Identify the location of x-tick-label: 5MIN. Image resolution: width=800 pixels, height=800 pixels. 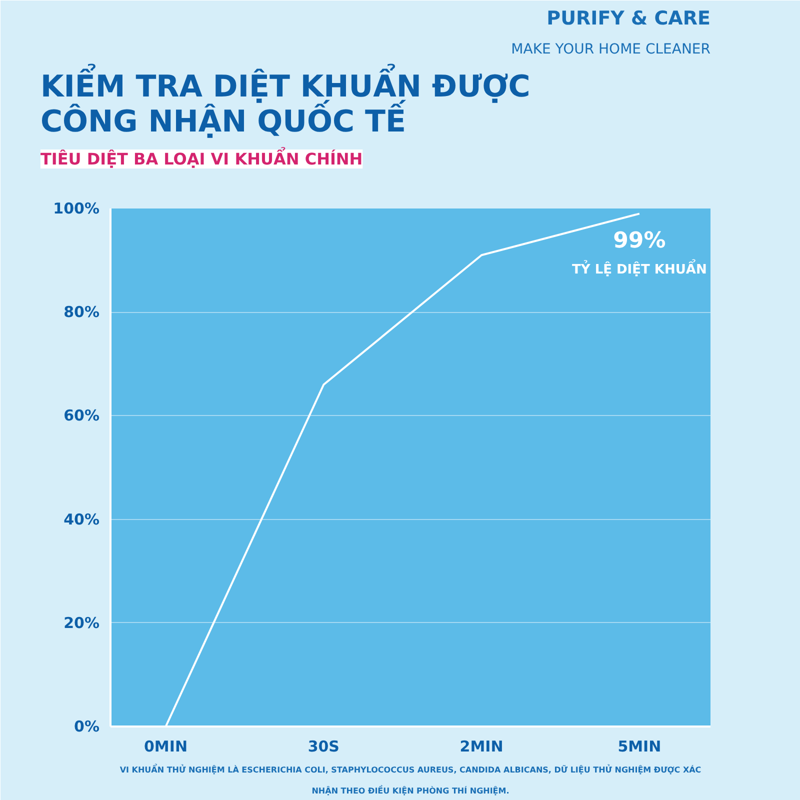
(640, 747).